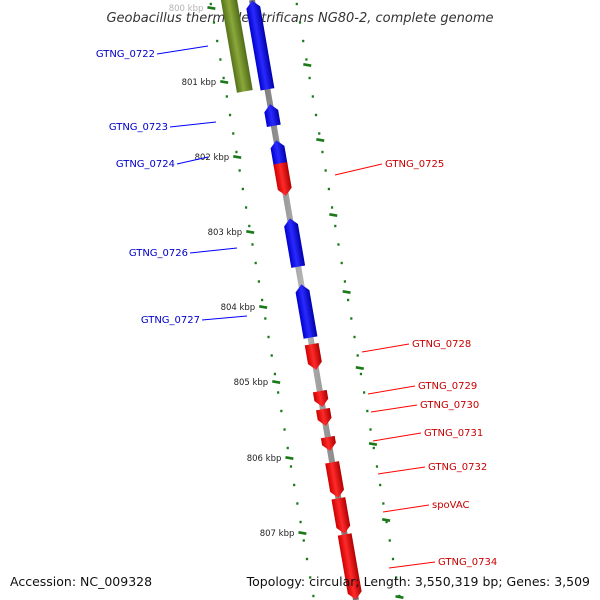 This screenshot has width=600, height=600. I want to click on tick-label: 801 kbp, so click(199, 83).